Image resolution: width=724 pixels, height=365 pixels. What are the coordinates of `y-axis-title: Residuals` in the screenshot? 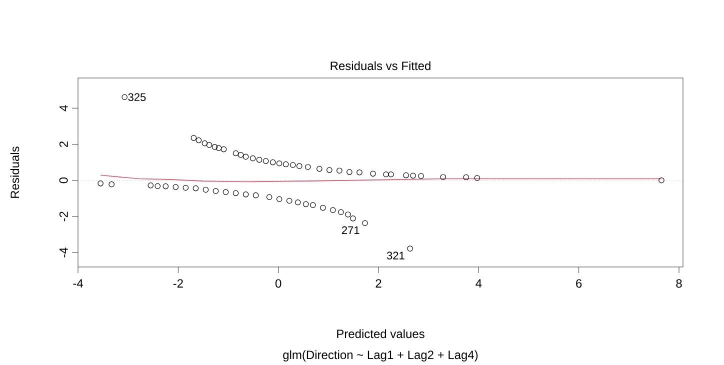 It's located at (15, 172).